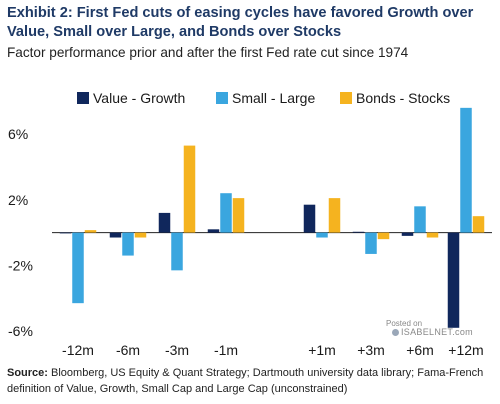 The height and width of the screenshot is (404, 500). Describe the element at coordinates (177, 350) in the screenshot. I see `x-tick-label: -3m` at that location.